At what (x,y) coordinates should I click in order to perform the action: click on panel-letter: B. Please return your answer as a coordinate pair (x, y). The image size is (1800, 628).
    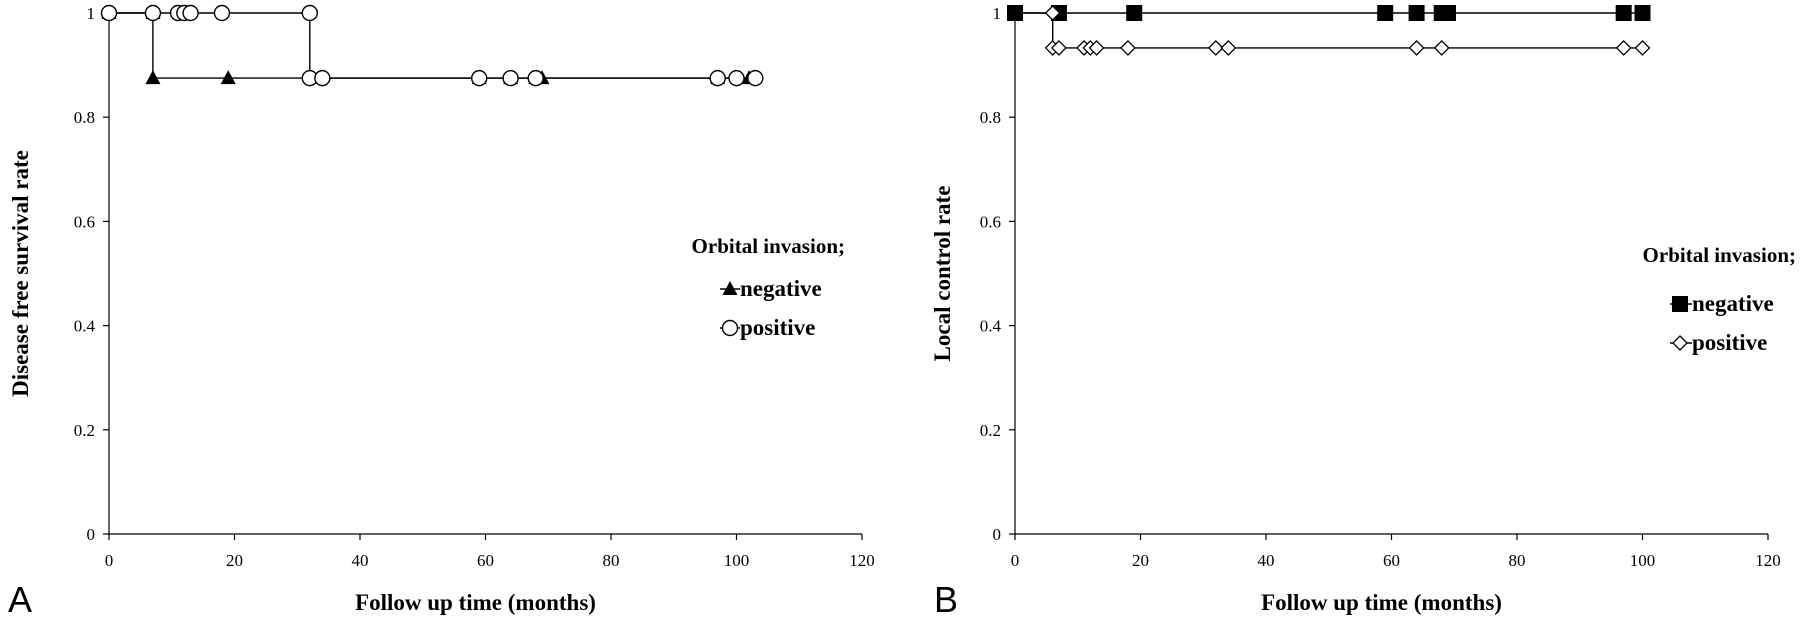
    Looking at the image, I should click on (946, 599).